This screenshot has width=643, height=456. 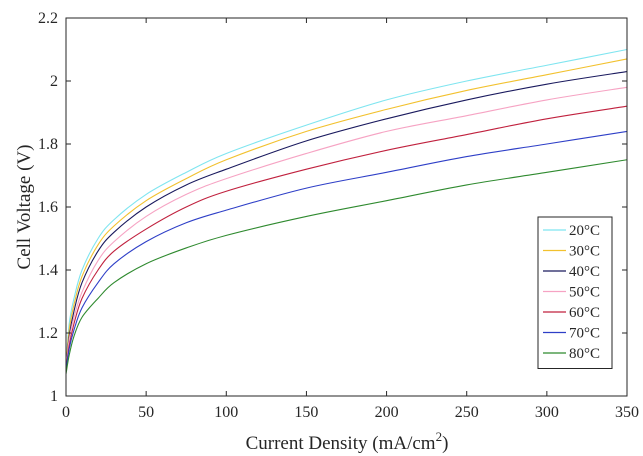 What do you see at coordinates (547, 412) in the screenshot?
I see `x-tick-label: 300` at bounding box center [547, 412].